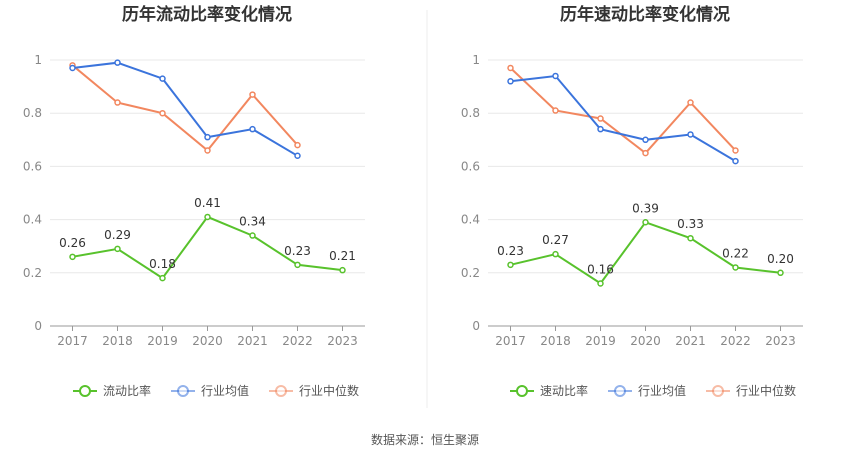 The width and height of the screenshot is (850, 459). I want to click on y-tick-label: 0.2, so click(32, 273).